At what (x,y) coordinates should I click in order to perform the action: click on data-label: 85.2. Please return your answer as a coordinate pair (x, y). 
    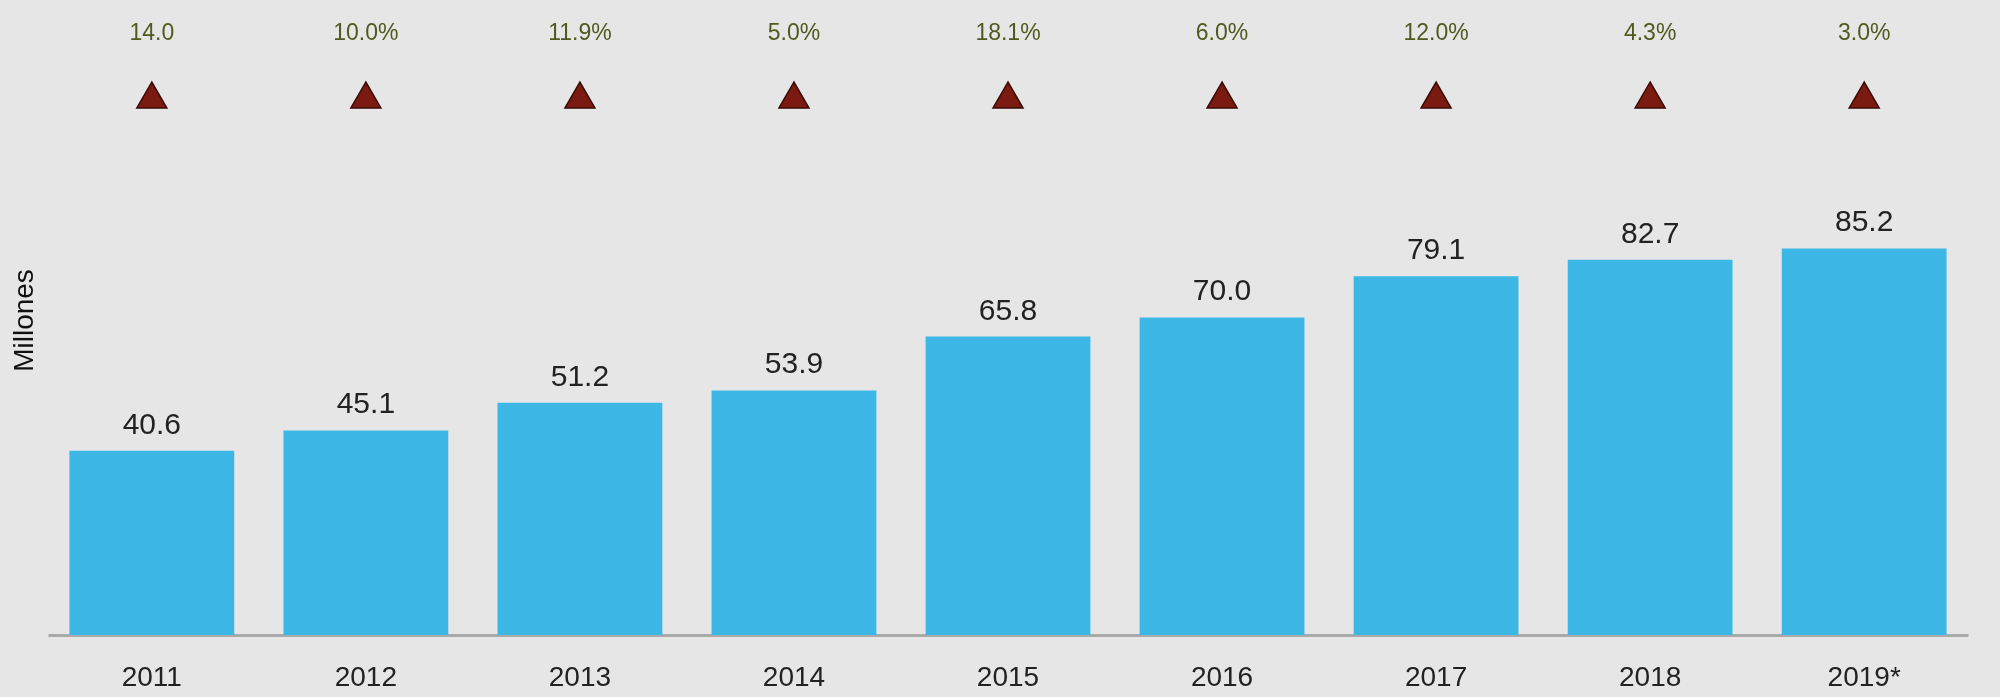
    Looking at the image, I should click on (1864, 221).